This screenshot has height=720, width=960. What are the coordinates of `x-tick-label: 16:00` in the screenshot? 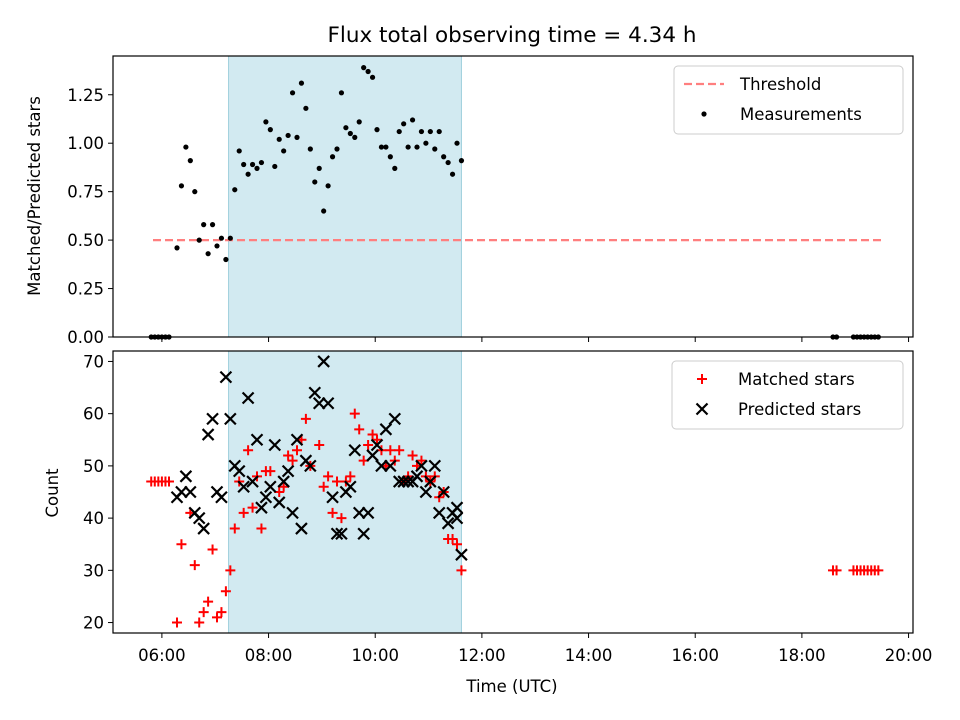 It's located at (695, 655).